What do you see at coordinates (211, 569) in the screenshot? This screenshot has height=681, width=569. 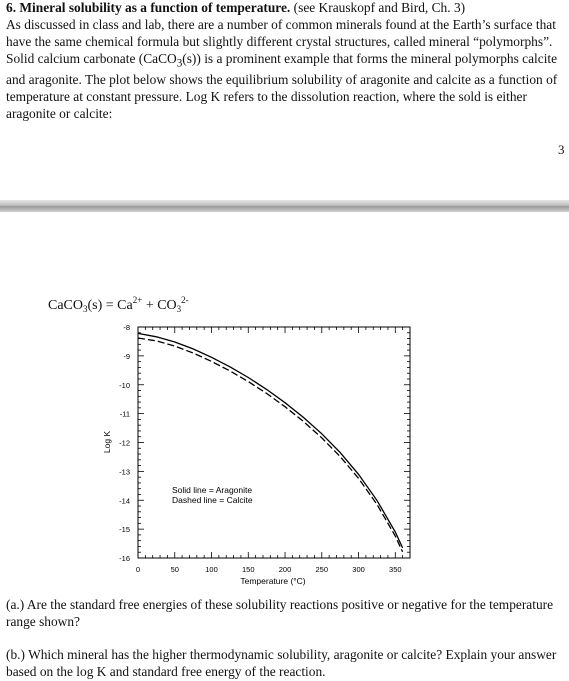 I see `x-tick-label: 100` at bounding box center [211, 569].